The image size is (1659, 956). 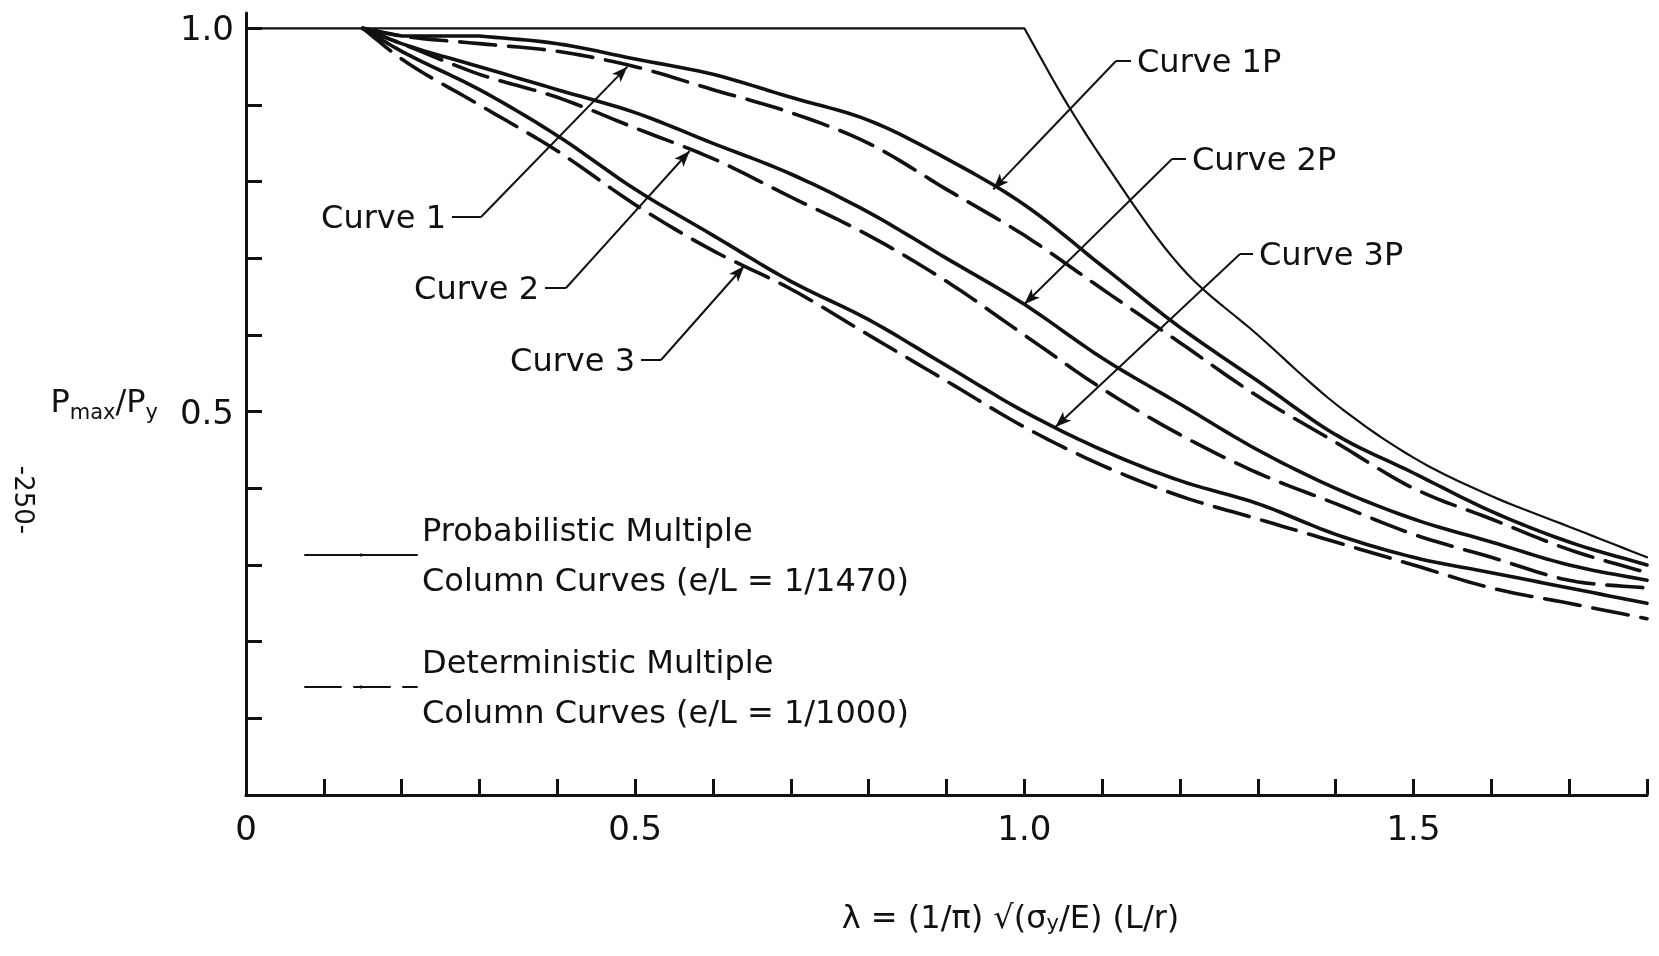 What do you see at coordinates (24, 500) in the screenshot?
I see `text: -250-` at bounding box center [24, 500].